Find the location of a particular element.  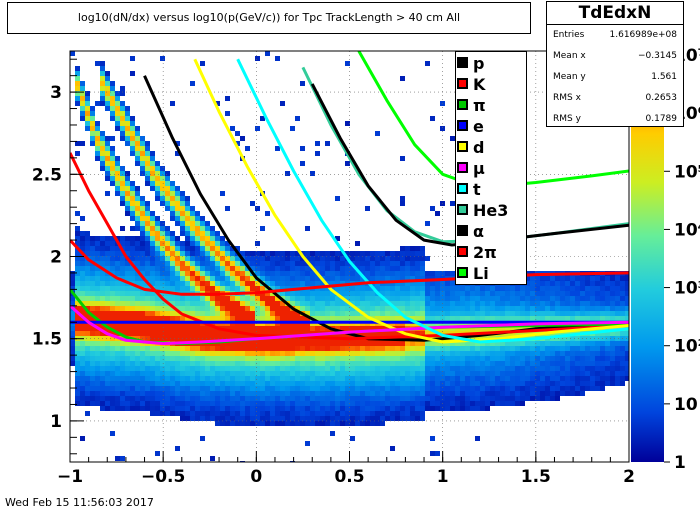

legend-label: Li is located at coordinates (481, 273).